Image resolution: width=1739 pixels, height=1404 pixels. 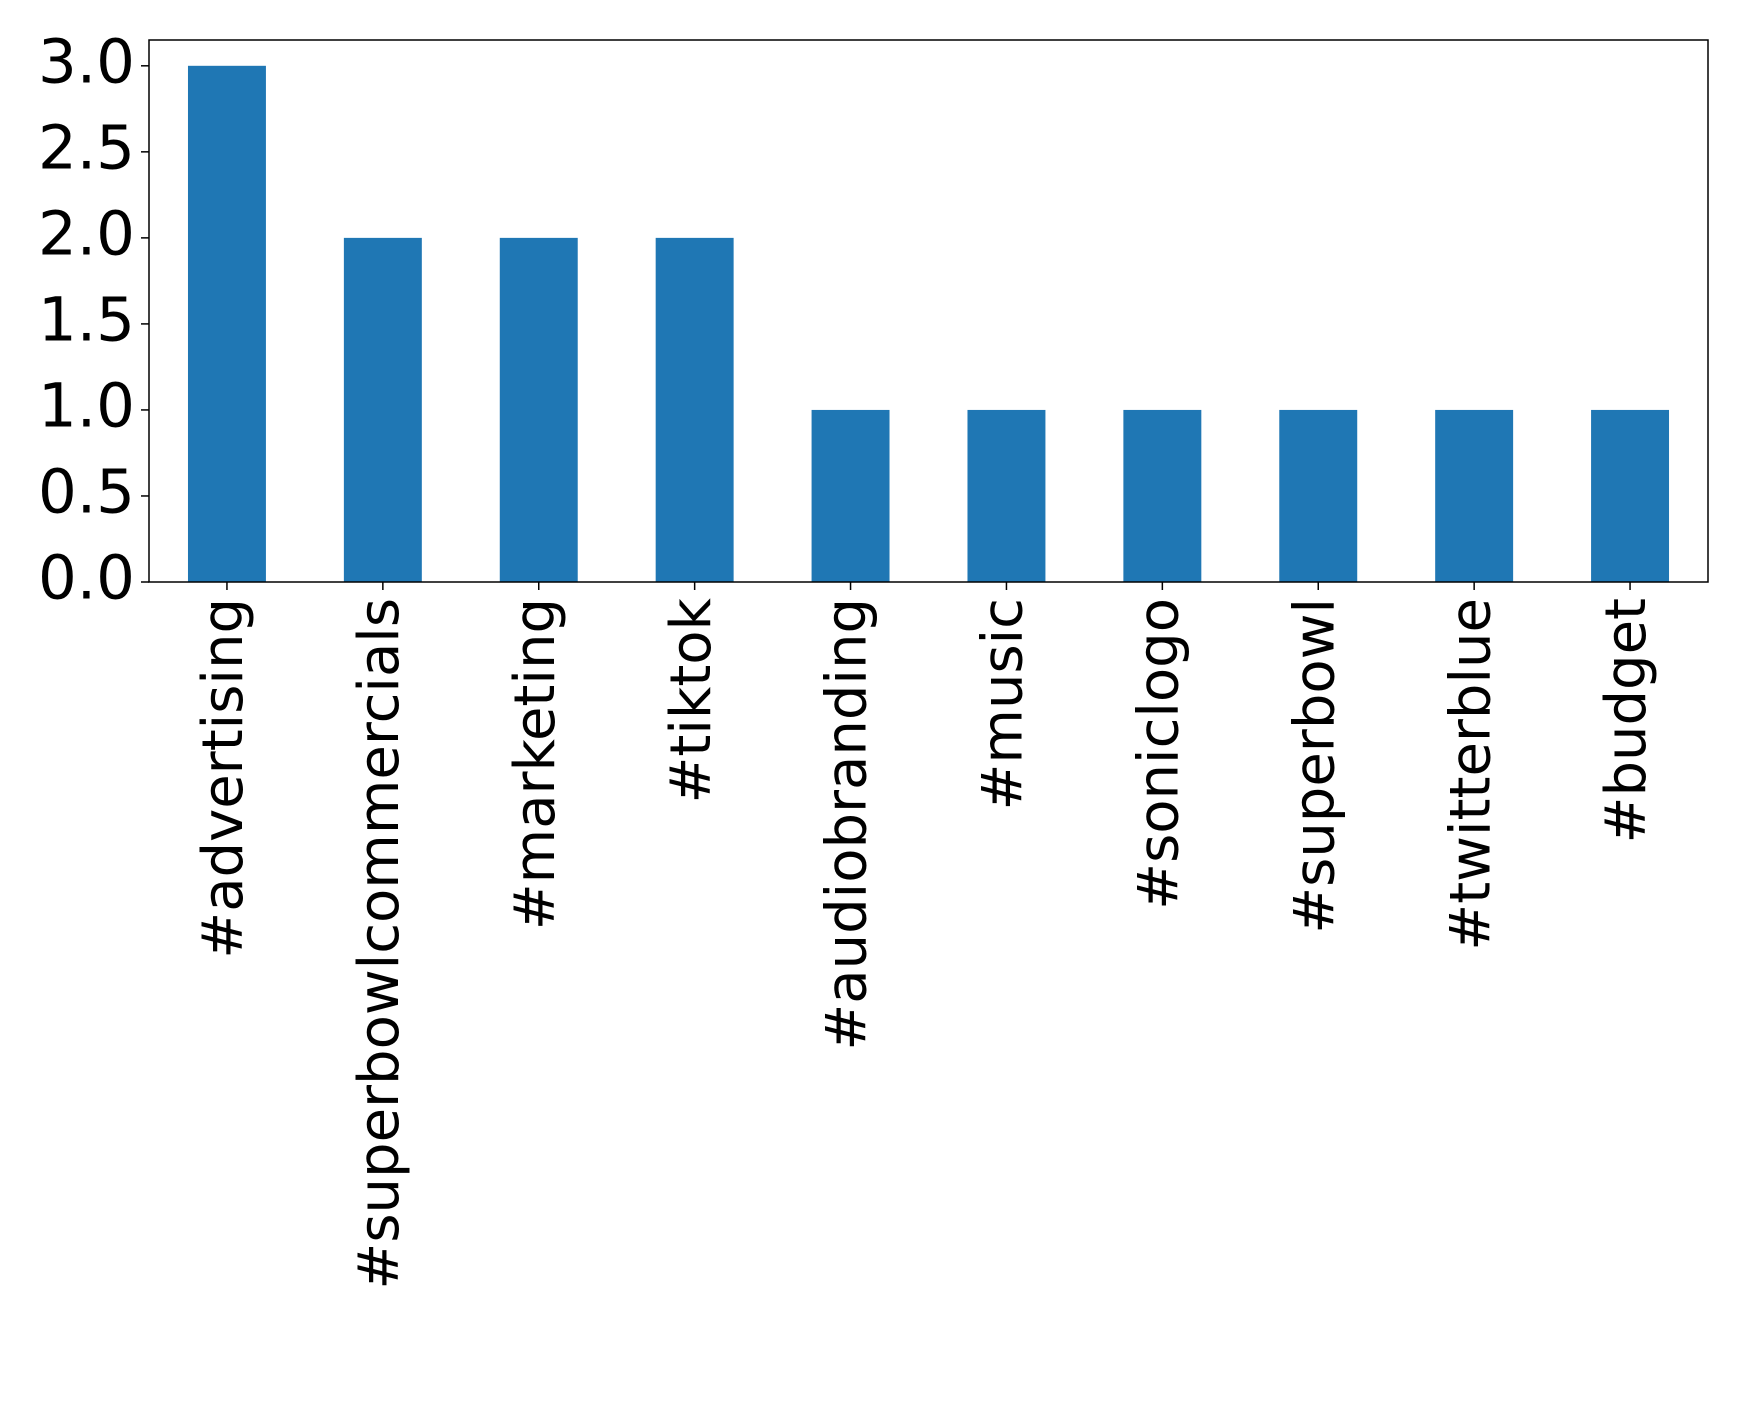 I want to click on x-tick-label: #superbowl, so click(x=1314, y=766).